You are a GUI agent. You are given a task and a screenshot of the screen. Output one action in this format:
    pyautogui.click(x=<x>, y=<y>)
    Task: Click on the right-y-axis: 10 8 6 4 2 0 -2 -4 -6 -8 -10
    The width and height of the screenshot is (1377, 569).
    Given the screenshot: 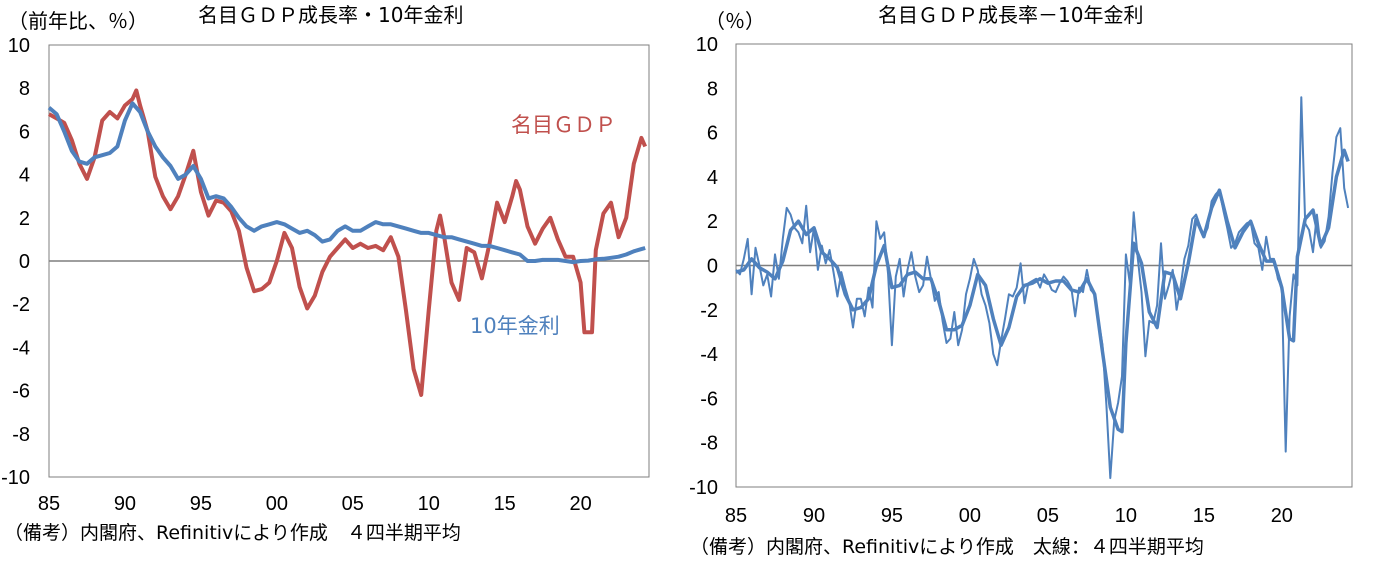 What is the action you would take?
    pyautogui.click(x=703, y=266)
    